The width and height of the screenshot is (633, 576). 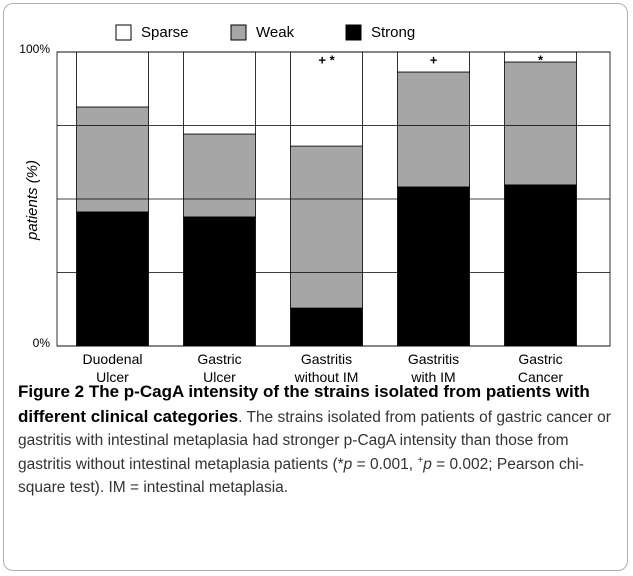 I want to click on x-tick-label: Gastric Cancer, so click(x=540, y=368).